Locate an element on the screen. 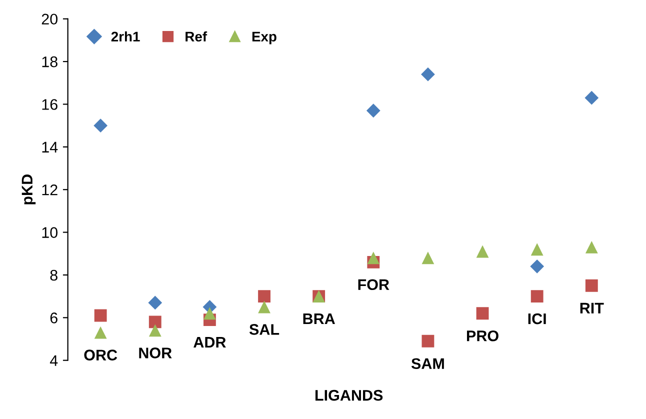  x-tick-label: ICI is located at coordinates (537, 318).